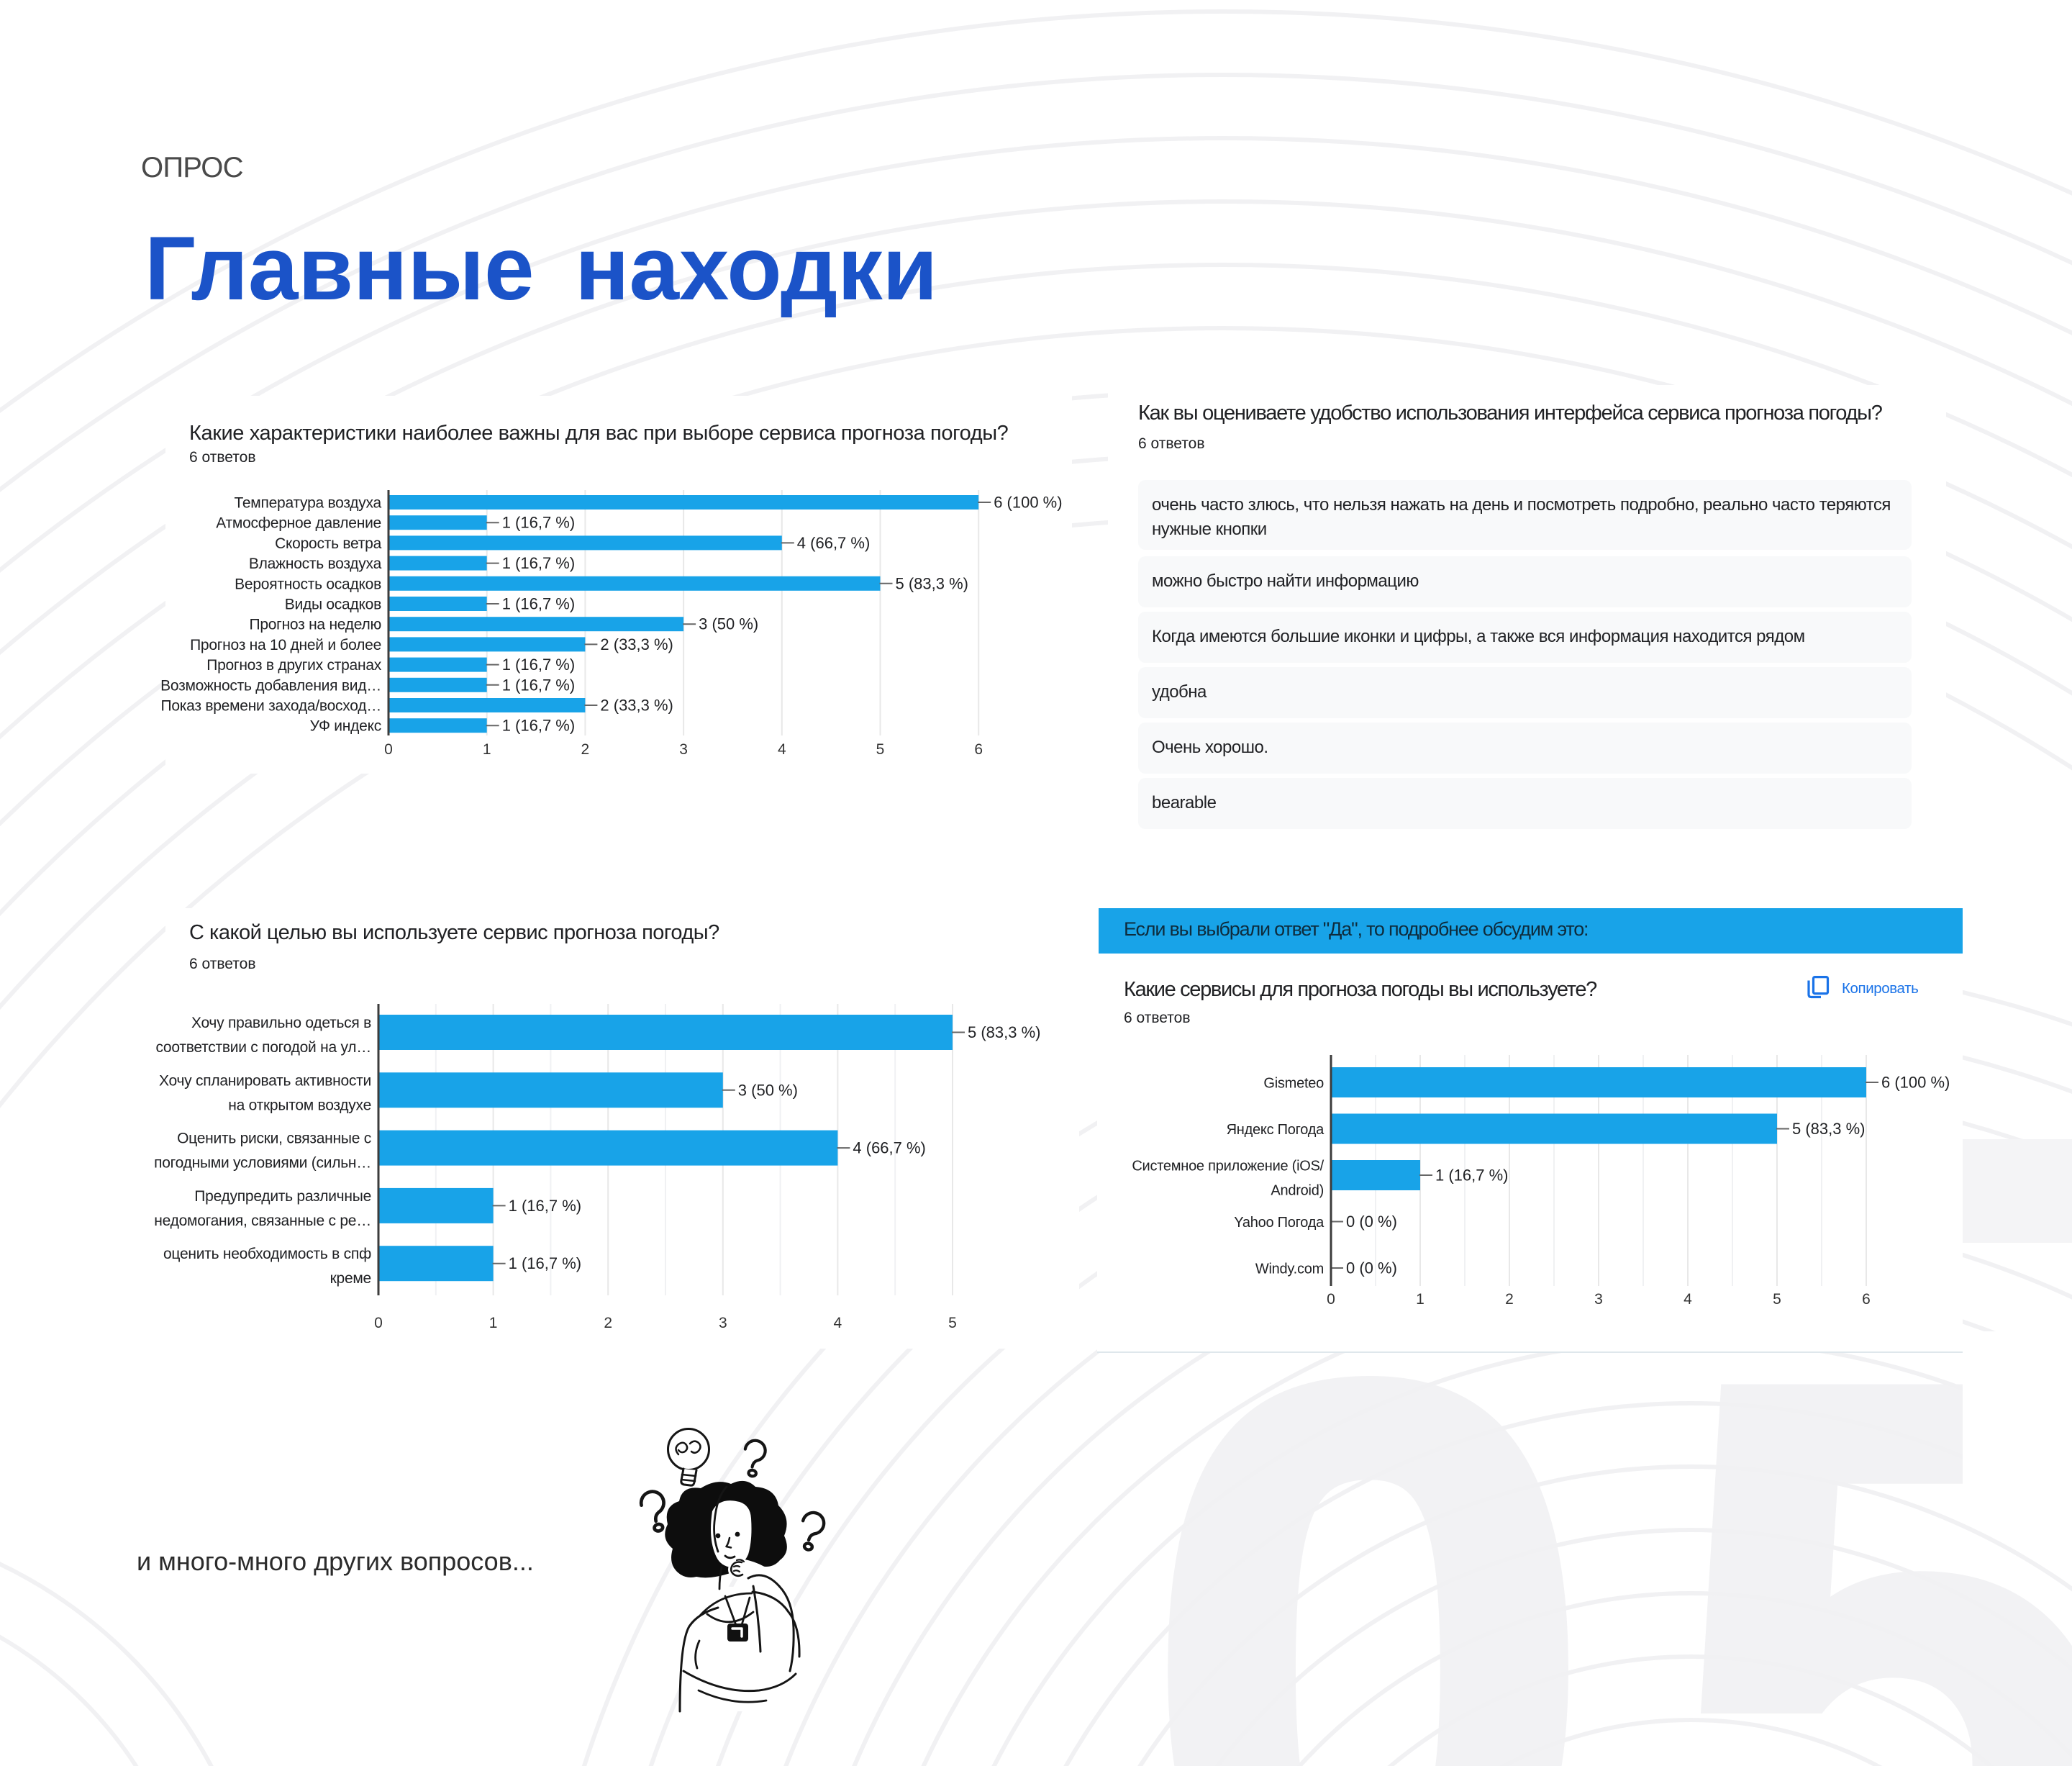 This screenshot has height=1766, width=2072. Describe the element at coordinates (285, 645) in the screenshot. I see `svg-text: Прогноз на 10 дней и более` at that location.